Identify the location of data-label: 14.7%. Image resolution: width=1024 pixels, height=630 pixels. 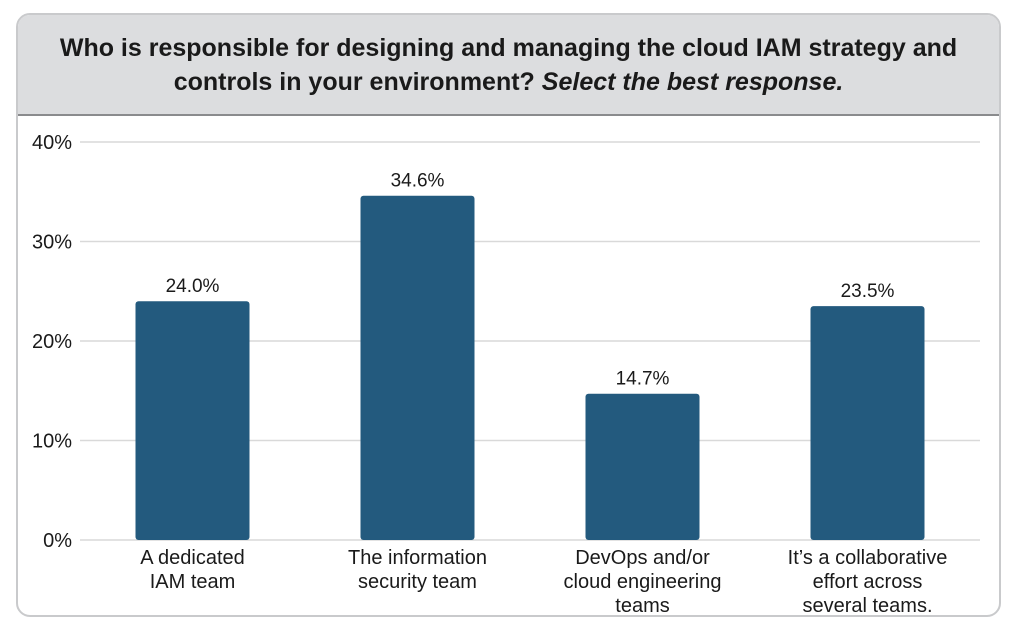
(643, 379).